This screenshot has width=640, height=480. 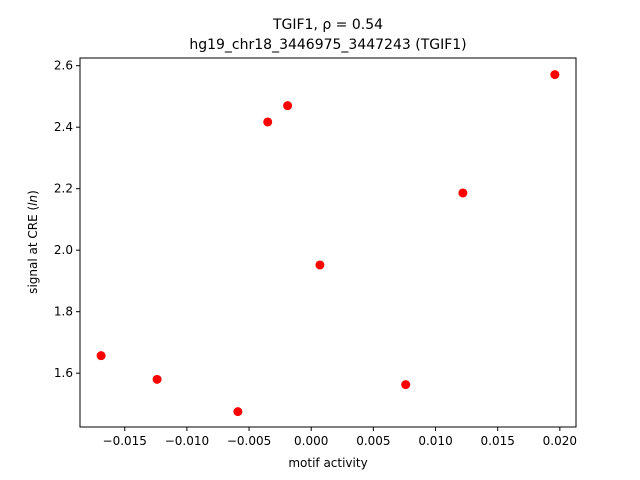 What do you see at coordinates (125, 441) in the screenshot?
I see `x-tick-label: −0.015` at bounding box center [125, 441].